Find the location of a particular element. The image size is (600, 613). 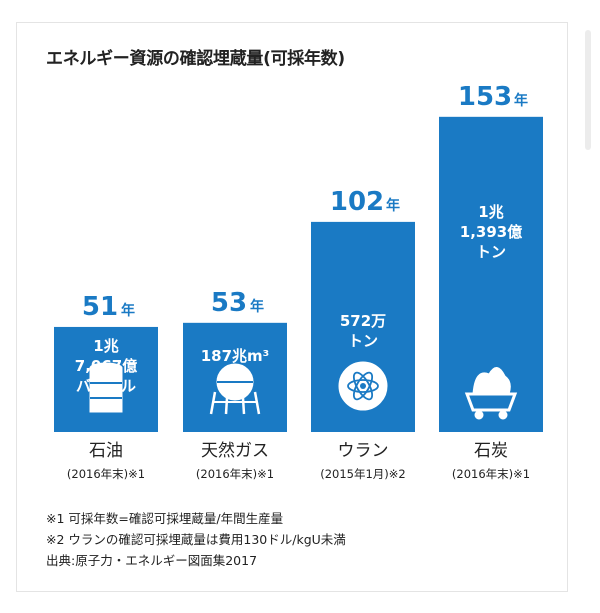

value-label: 102 is located at coordinates (357, 202).